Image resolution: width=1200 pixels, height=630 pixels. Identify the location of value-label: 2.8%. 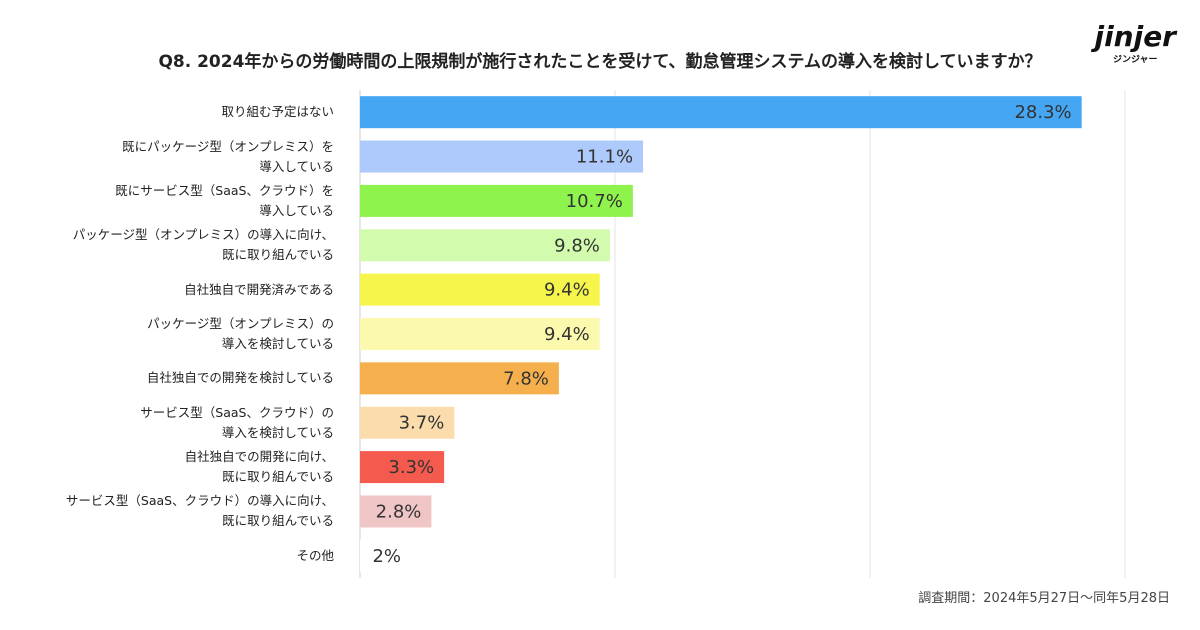
(399, 511).